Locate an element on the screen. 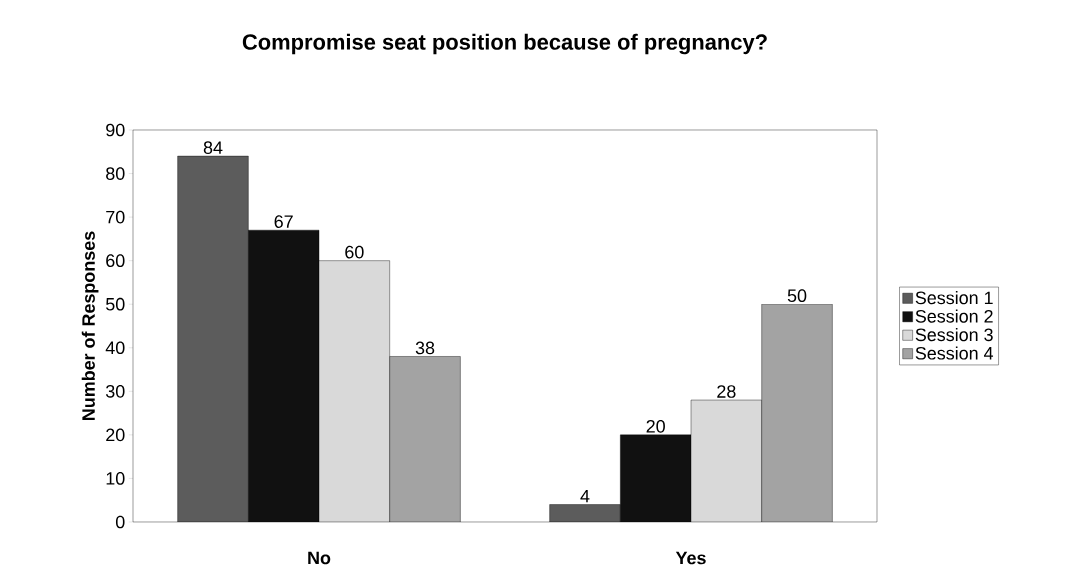 The width and height of the screenshot is (1070, 579). y-tick-label: 30 is located at coordinates (115, 391).